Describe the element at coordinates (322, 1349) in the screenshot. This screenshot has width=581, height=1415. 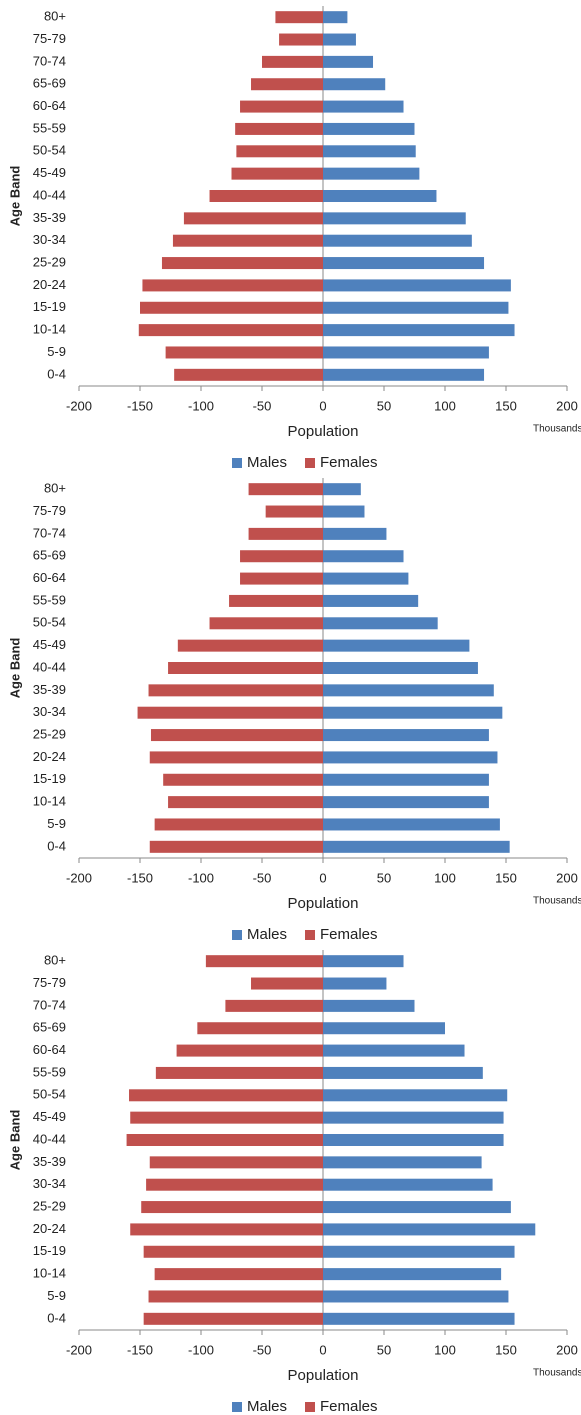
I see `x-tick-label: 0` at that location.